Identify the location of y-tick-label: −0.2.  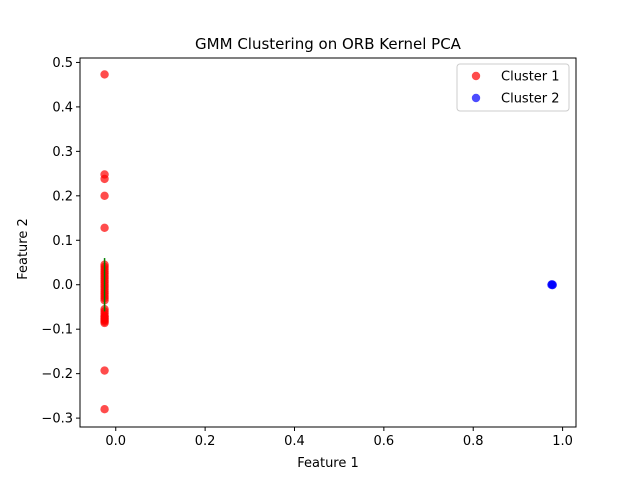
(57, 374).